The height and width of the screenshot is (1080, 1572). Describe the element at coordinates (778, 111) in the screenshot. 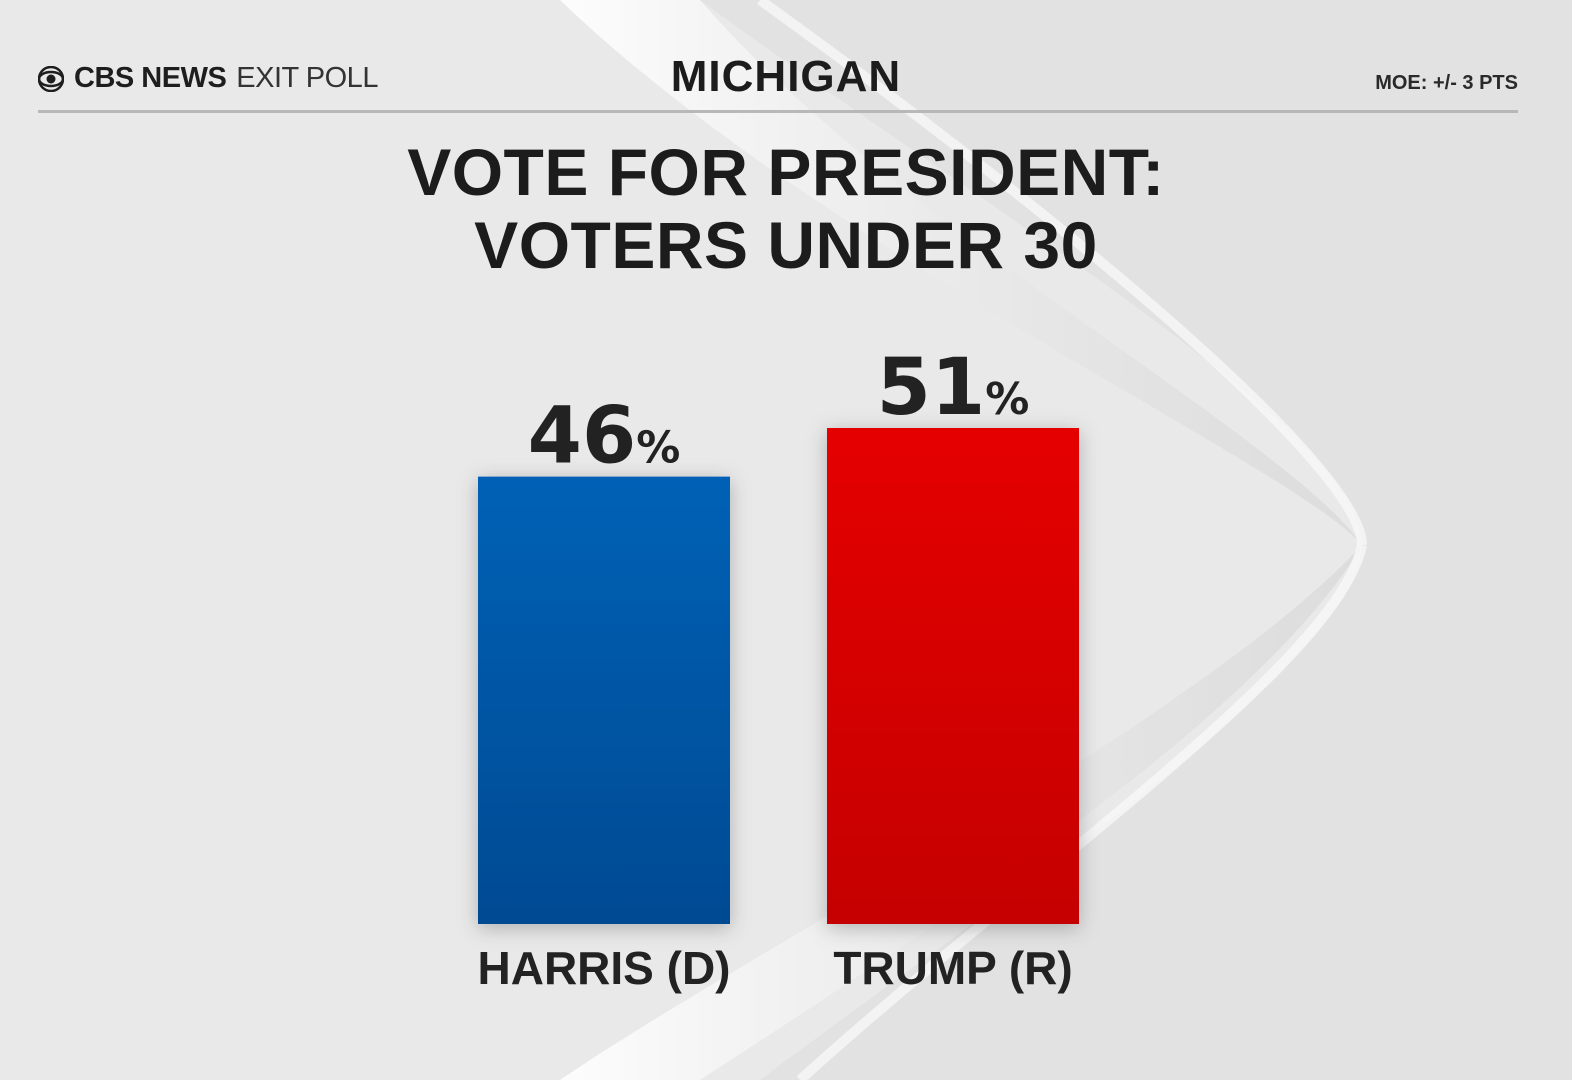

I see `header-divider` at that location.